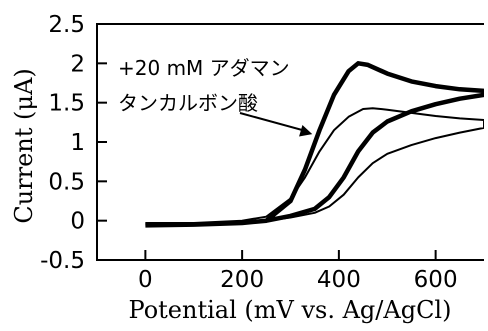  What do you see at coordinates (24, 145) in the screenshot?
I see `y-axis-title: Current (μA)` at bounding box center [24, 145].